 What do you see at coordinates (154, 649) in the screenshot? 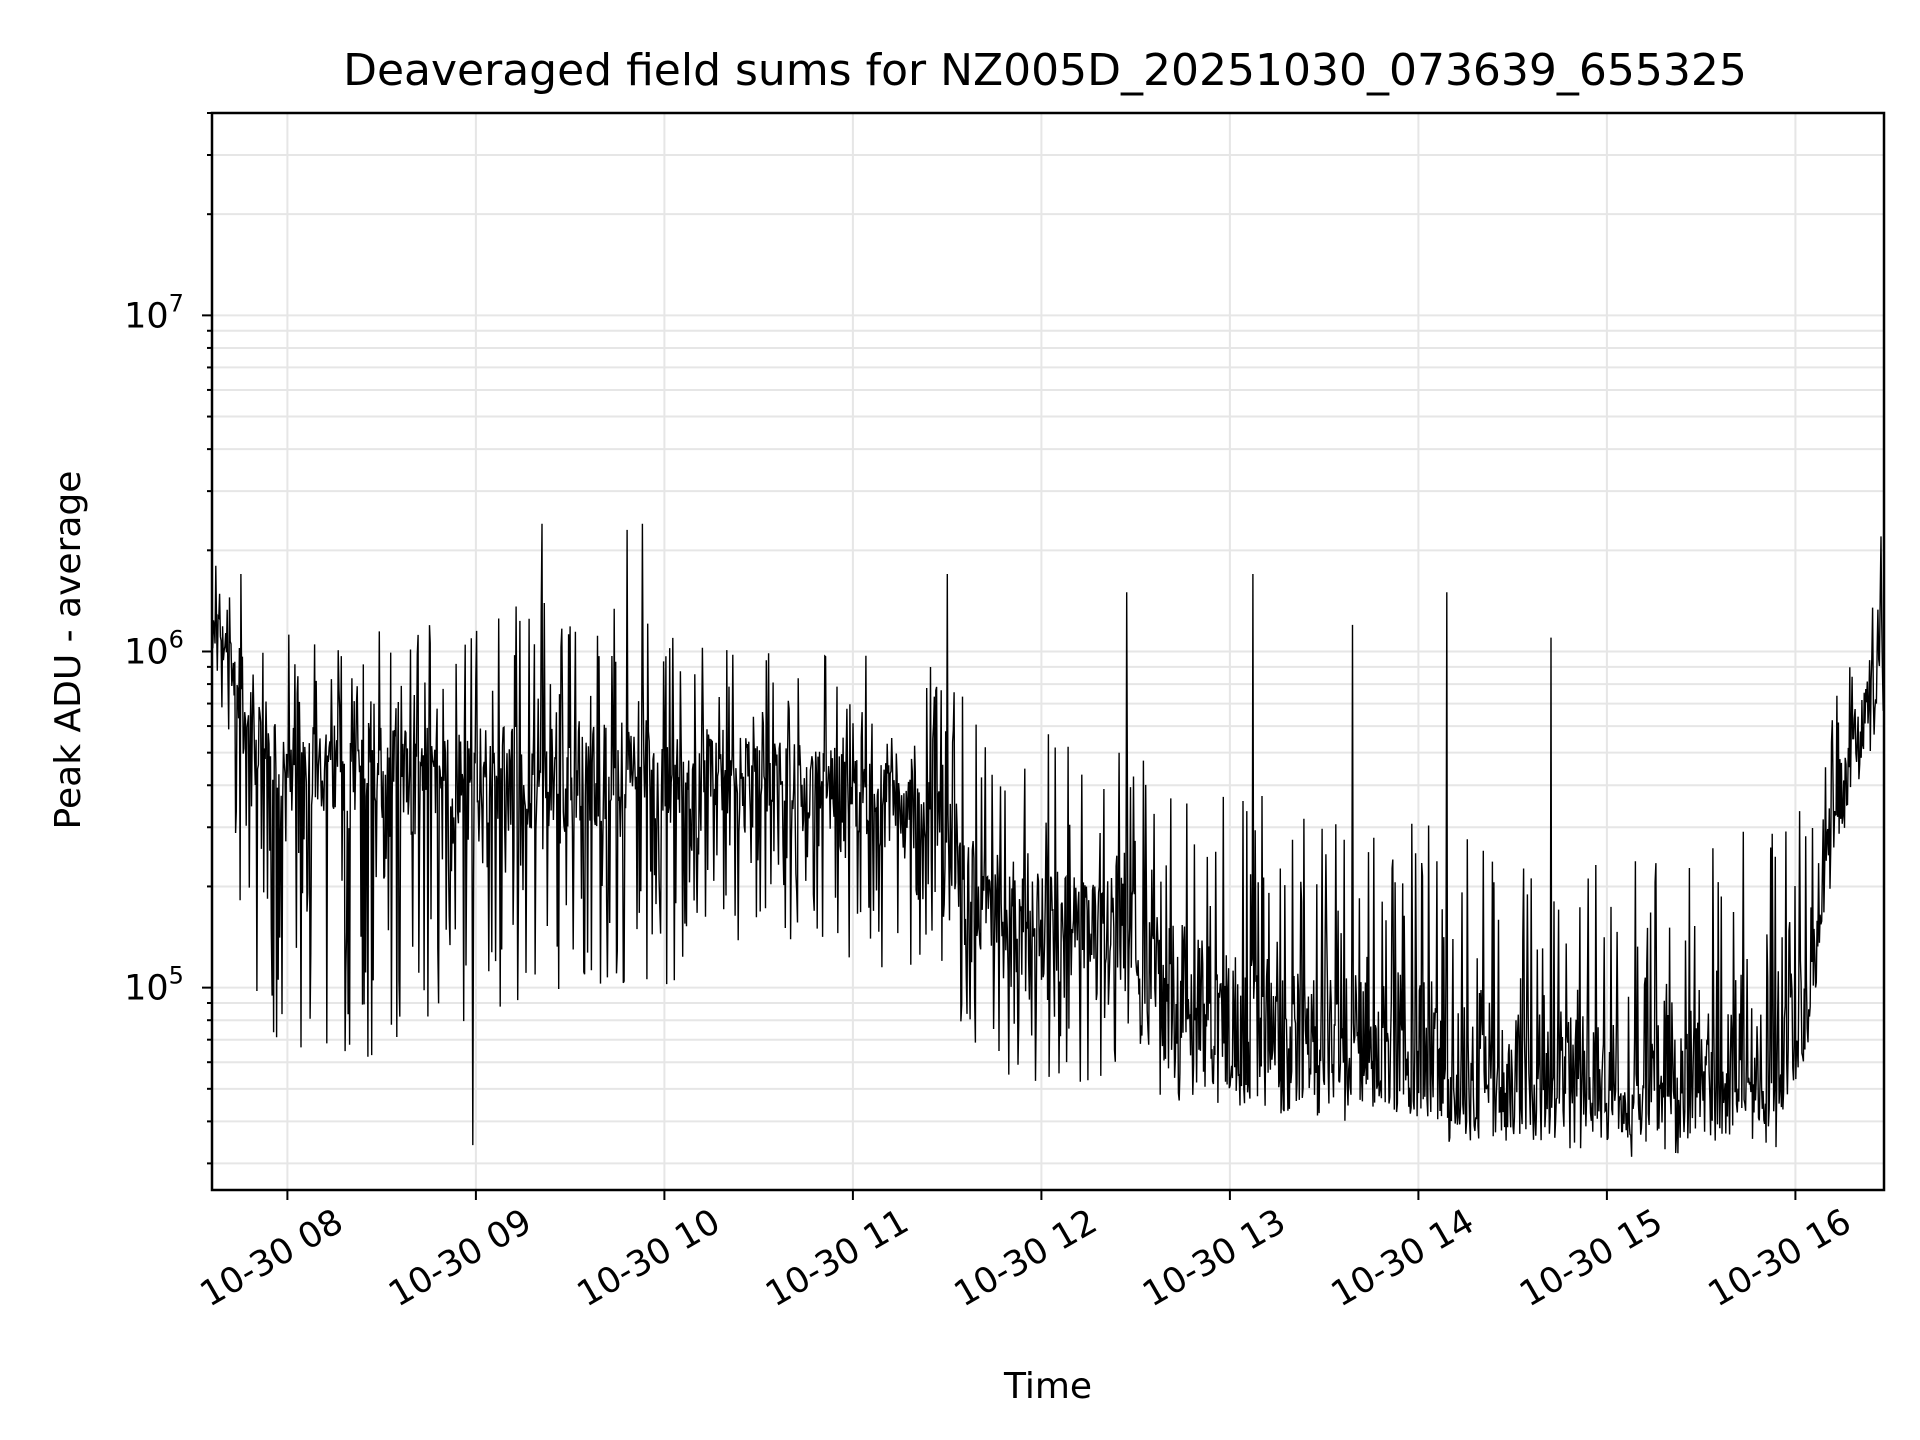
I see `y-tick-label: 10⁶` at bounding box center [154, 649].